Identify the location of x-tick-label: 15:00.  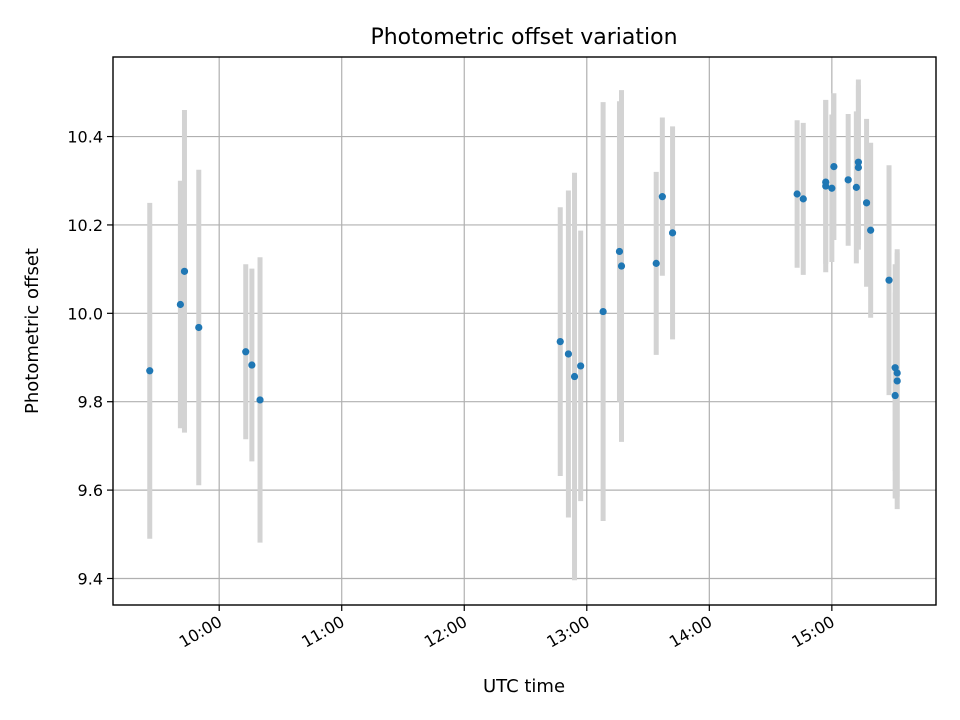
(812, 632).